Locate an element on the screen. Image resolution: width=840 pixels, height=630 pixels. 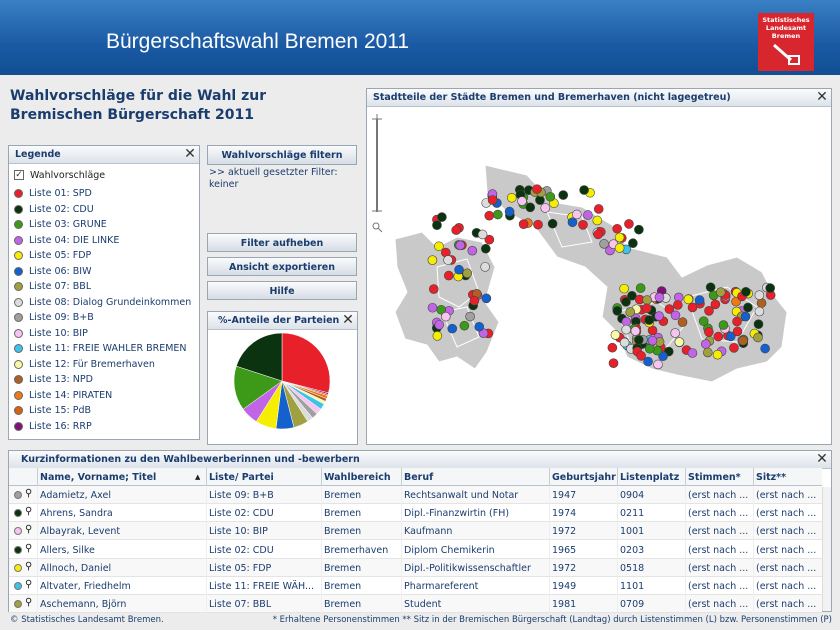
column-header: Stimmen* is located at coordinates (719, 477).